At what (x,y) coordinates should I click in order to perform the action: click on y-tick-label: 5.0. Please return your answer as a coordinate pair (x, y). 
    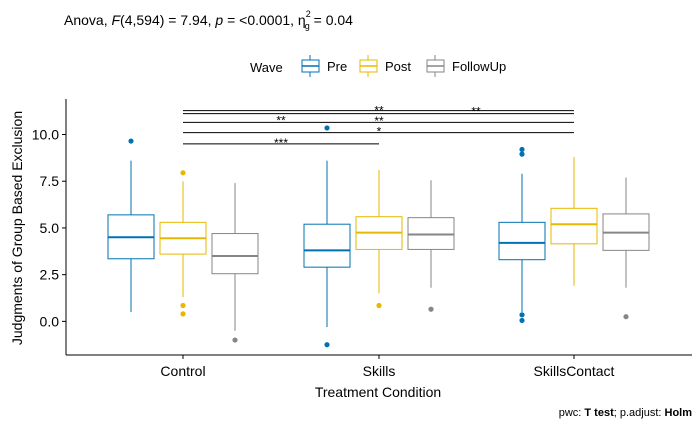
    Looking at the image, I should click on (50, 228).